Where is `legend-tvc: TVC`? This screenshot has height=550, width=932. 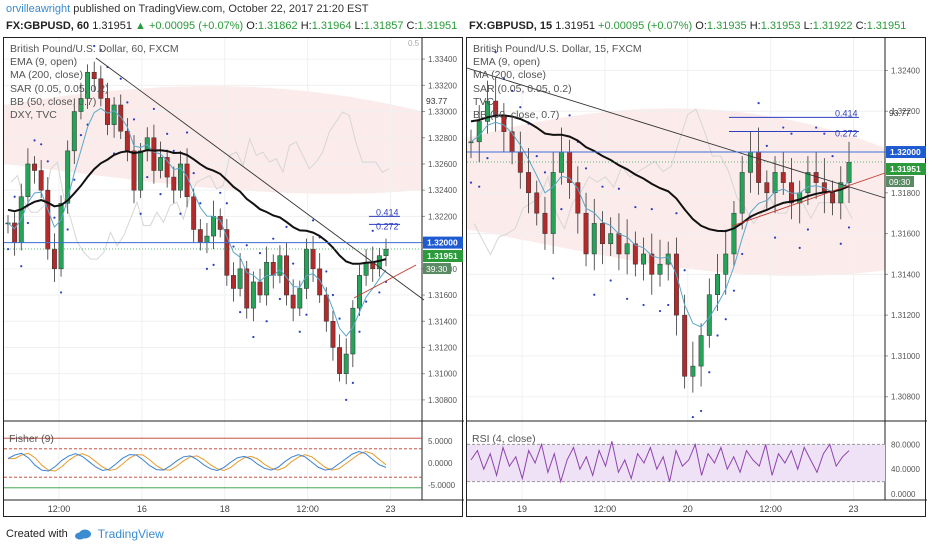
legend-tvc: TVC is located at coordinates (483, 101).